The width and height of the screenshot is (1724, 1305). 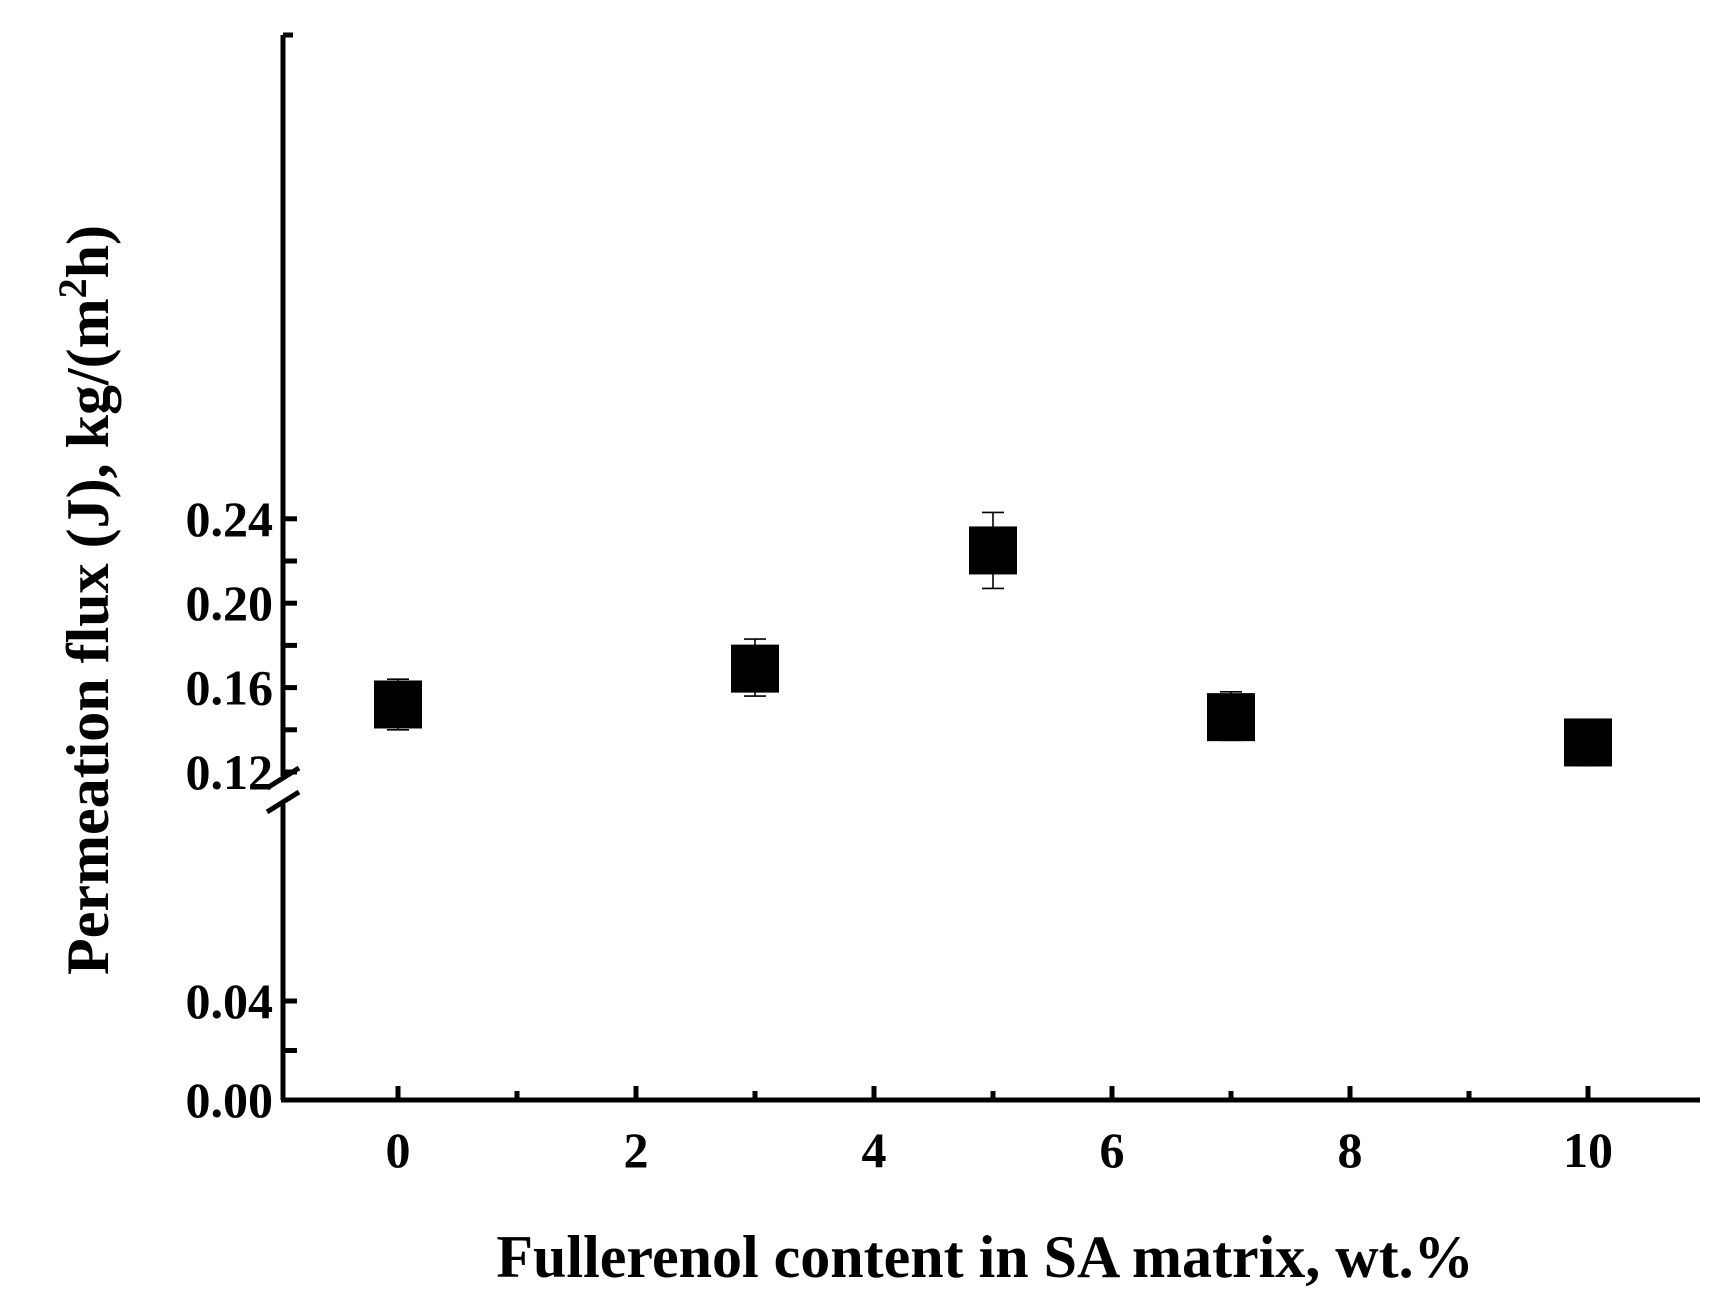 I want to click on x-tick-label: 0, so click(x=398, y=1150).